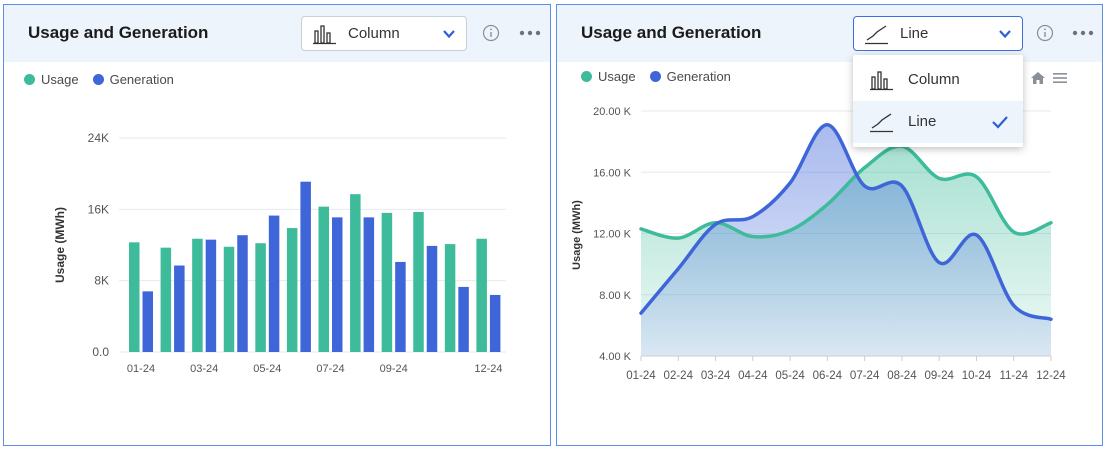 This screenshot has width=1107, height=453. Describe the element at coordinates (934, 79) in the screenshot. I see `dropdown-option-label: Column` at that location.